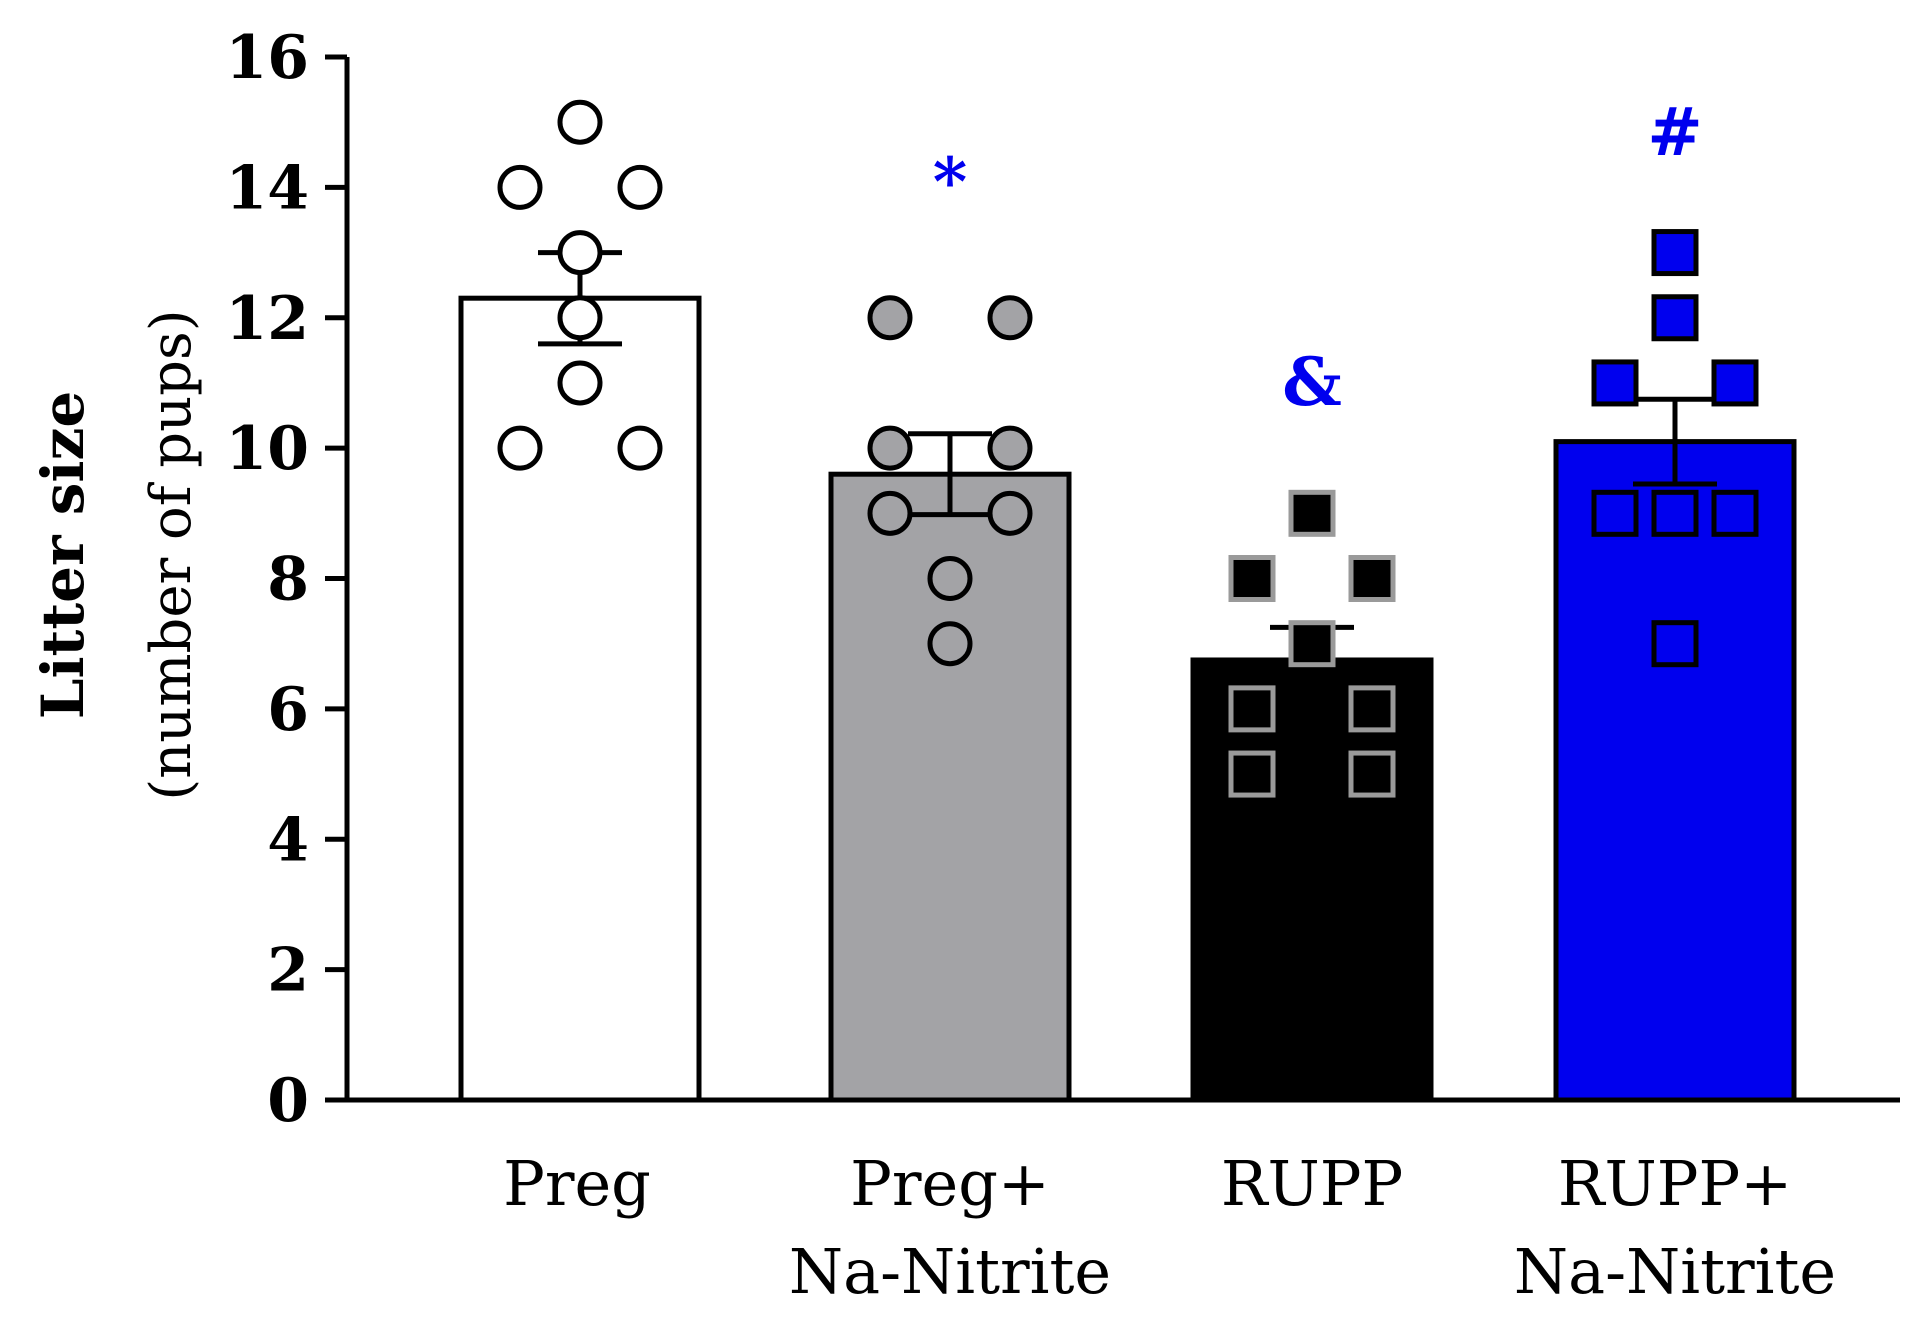 The image size is (1932, 1336). Describe the element at coordinates (1675, 1183) in the screenshot. I see `x-category-label: RUPP+` at that location.